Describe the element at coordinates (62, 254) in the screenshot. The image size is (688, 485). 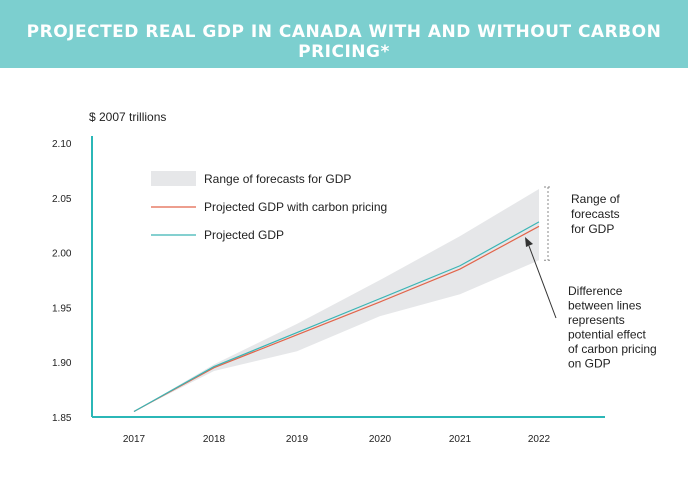
I see `y-tick-label: 2.00` at that location.